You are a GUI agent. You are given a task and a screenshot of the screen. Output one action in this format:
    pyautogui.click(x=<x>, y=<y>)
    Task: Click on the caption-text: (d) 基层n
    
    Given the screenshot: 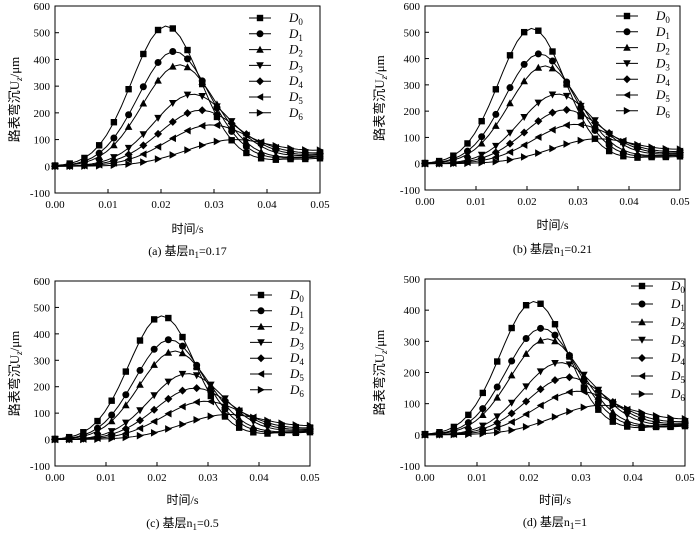 What is the action you would take?
    pyautogui.click(x=546, y=522)
    